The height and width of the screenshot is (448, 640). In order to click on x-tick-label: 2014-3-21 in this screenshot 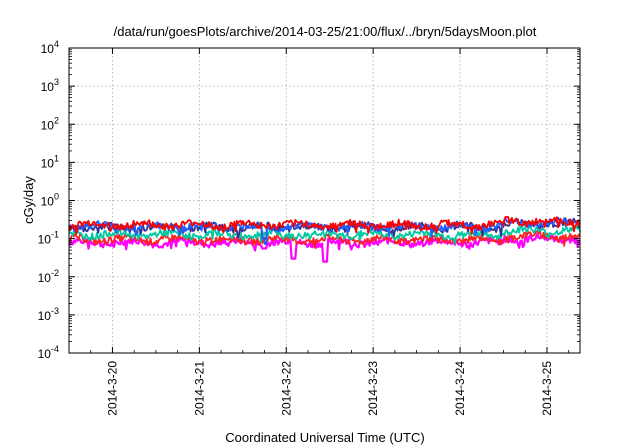, I will do `click(199, 388)`.